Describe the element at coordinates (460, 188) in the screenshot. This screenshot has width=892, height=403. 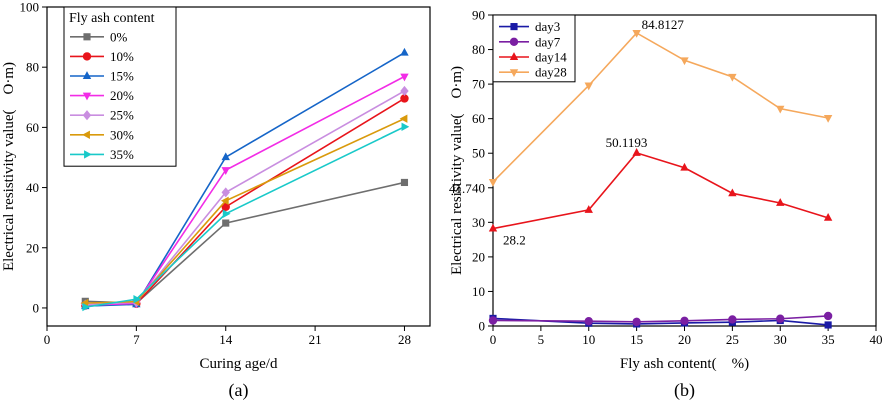
I see `data-label: 41.7` at that location.